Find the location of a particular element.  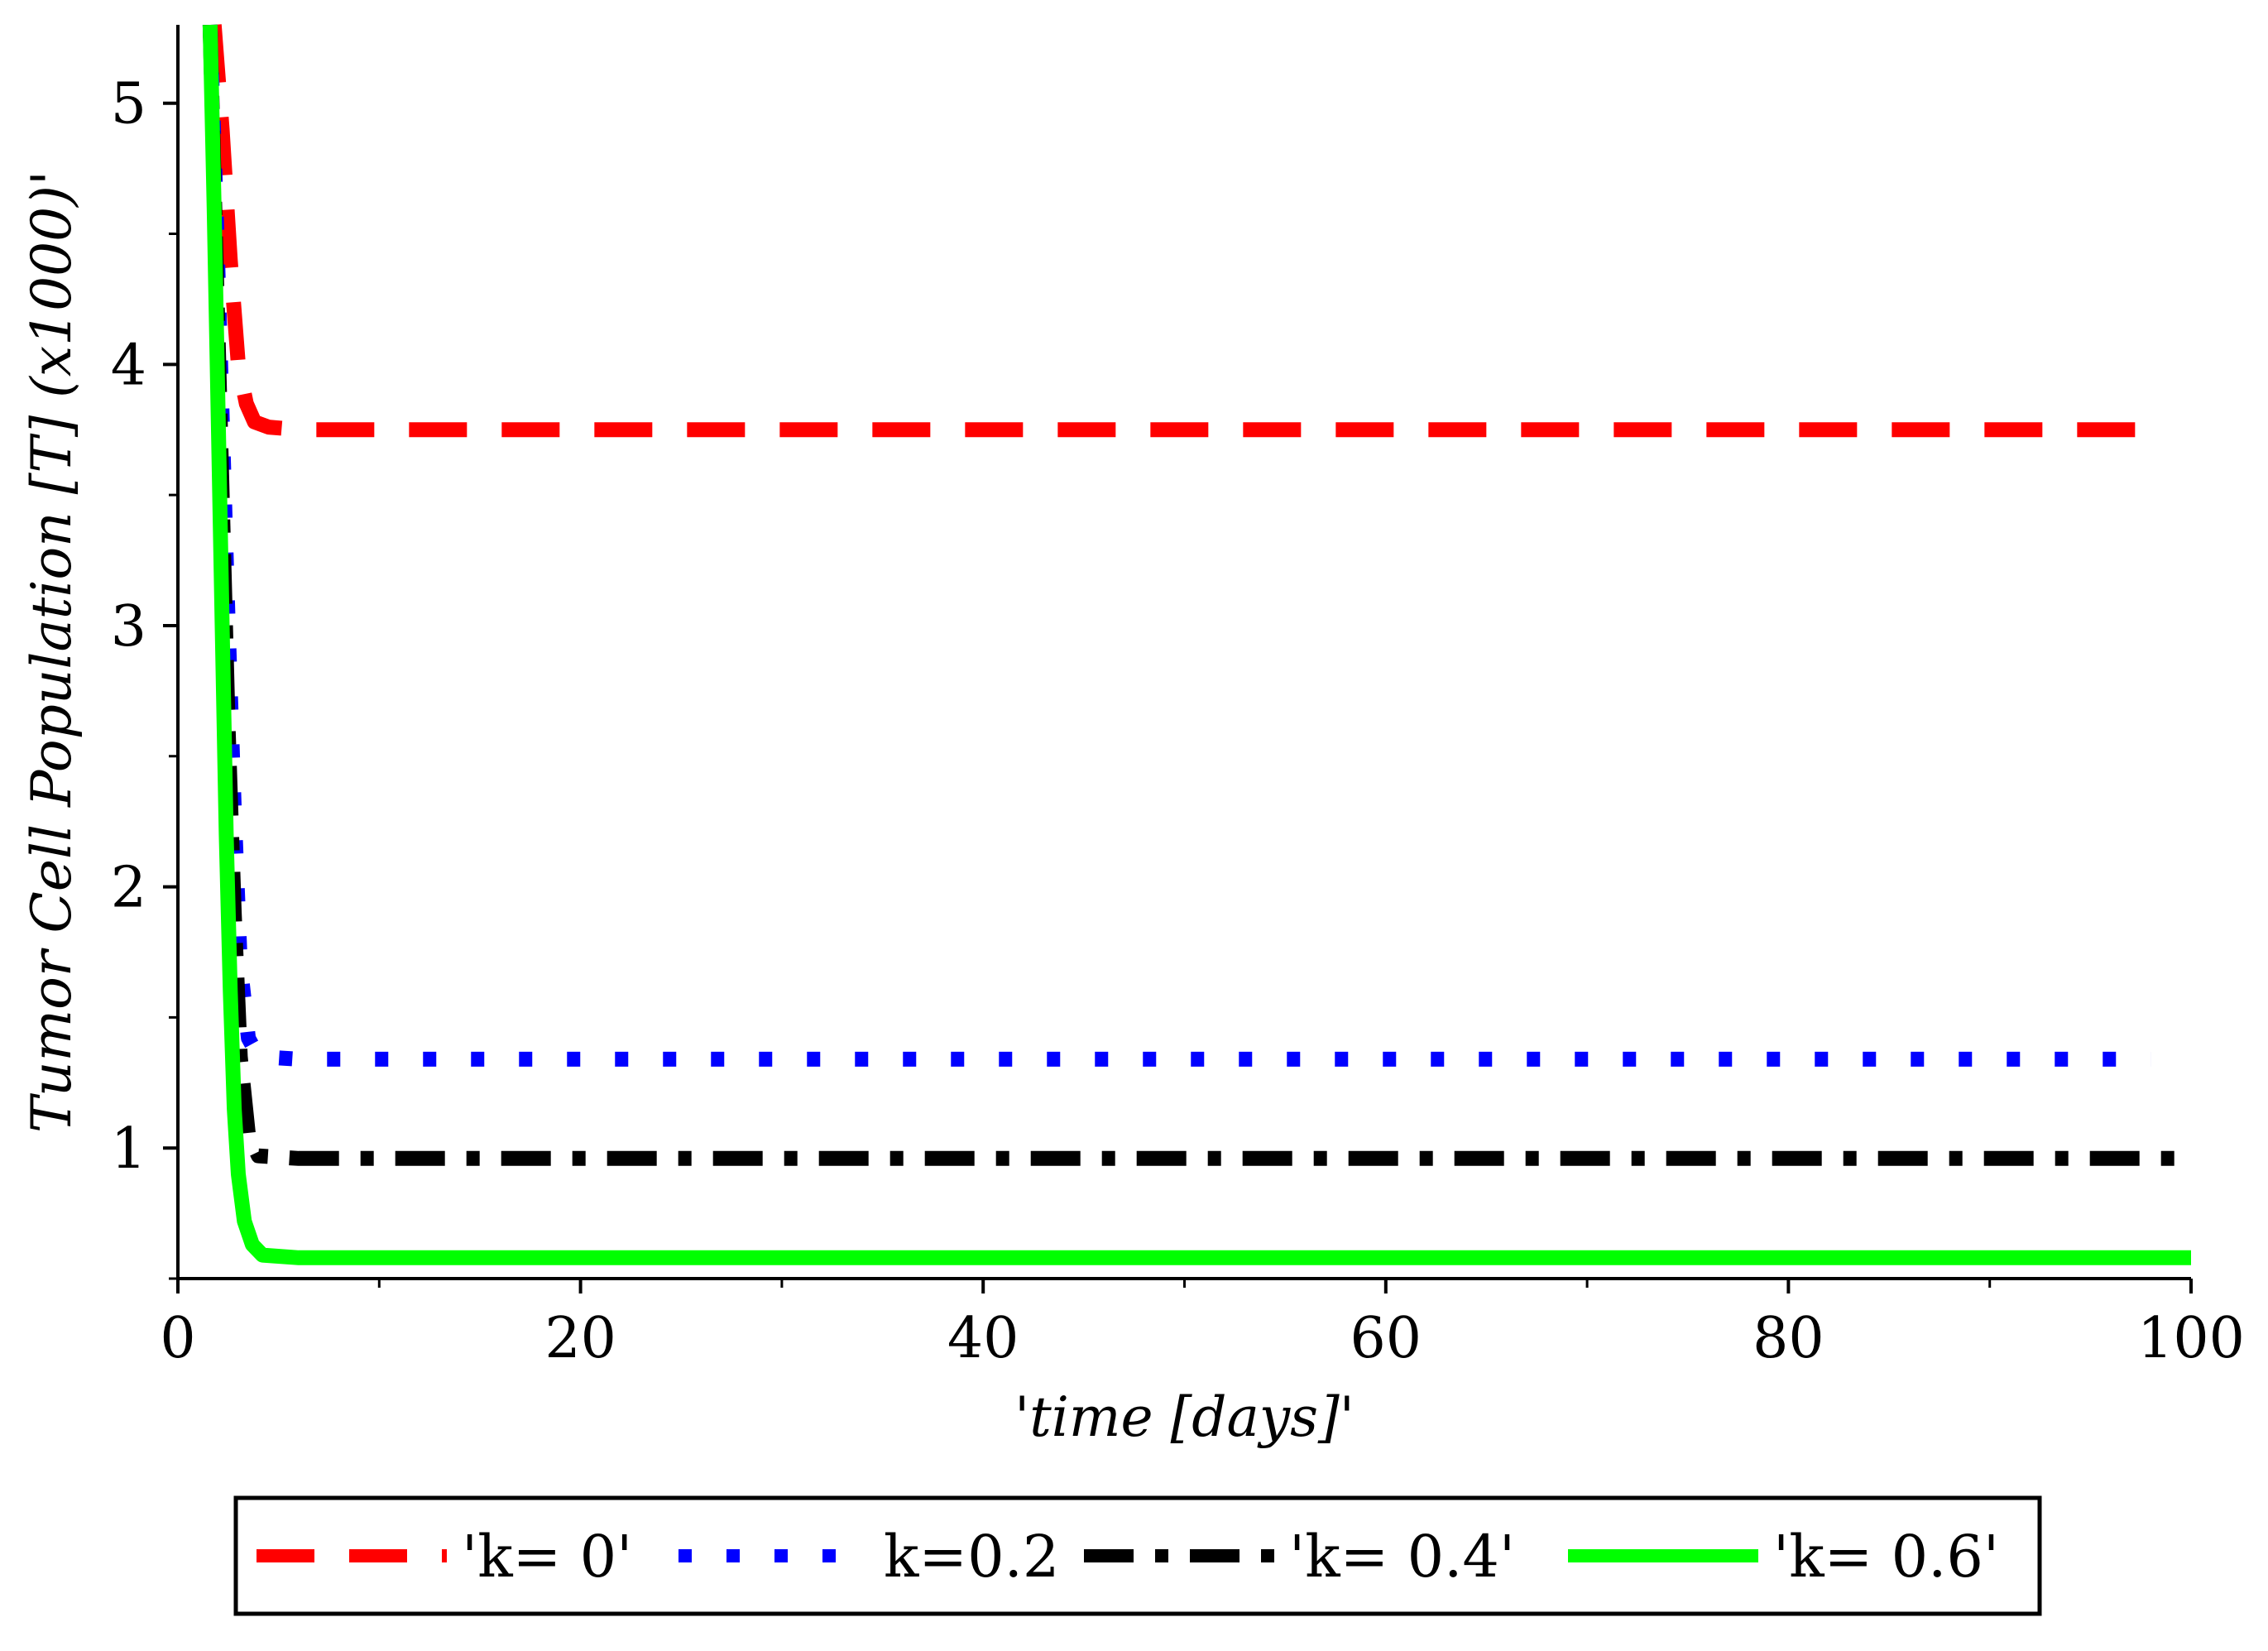

y-tick-label: 1 is located at coordinates (128, 1149).